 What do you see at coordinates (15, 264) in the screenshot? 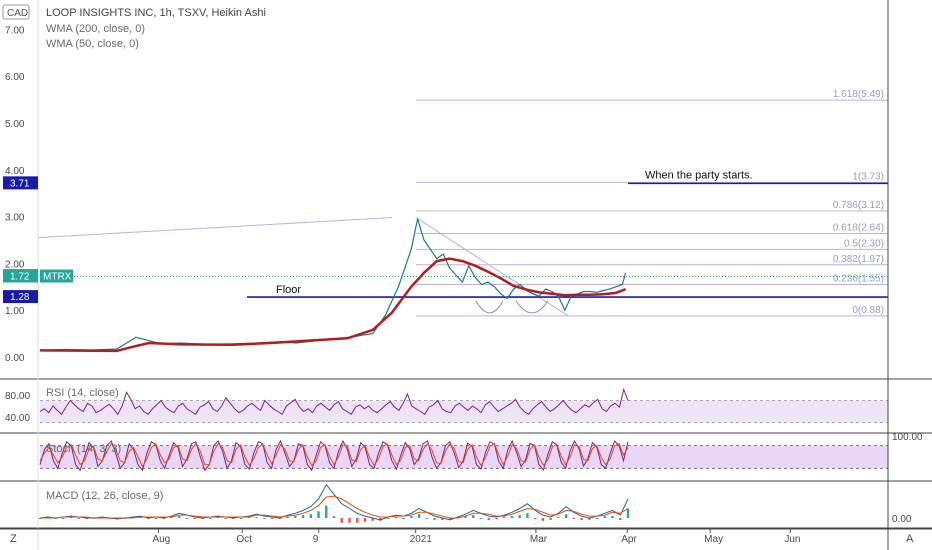
I see `y-tick-label: 2.00` at bounding box center [15, 264].